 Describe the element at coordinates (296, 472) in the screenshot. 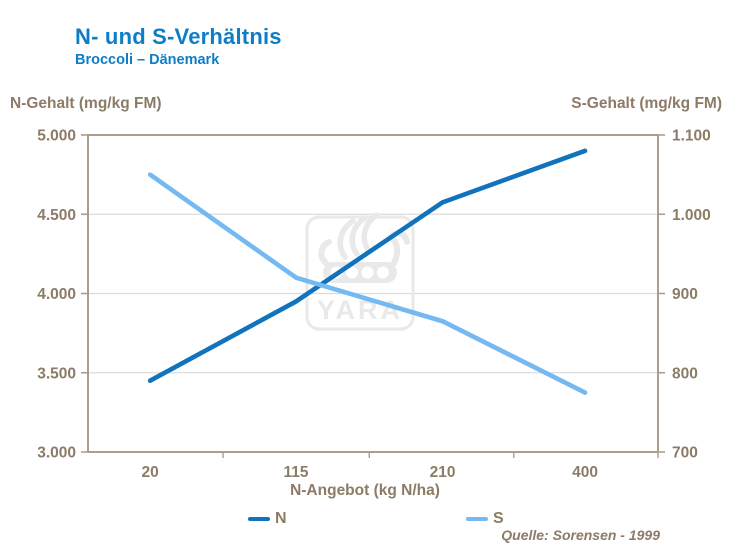

I see `x-axis-category-label: 115` at that location.